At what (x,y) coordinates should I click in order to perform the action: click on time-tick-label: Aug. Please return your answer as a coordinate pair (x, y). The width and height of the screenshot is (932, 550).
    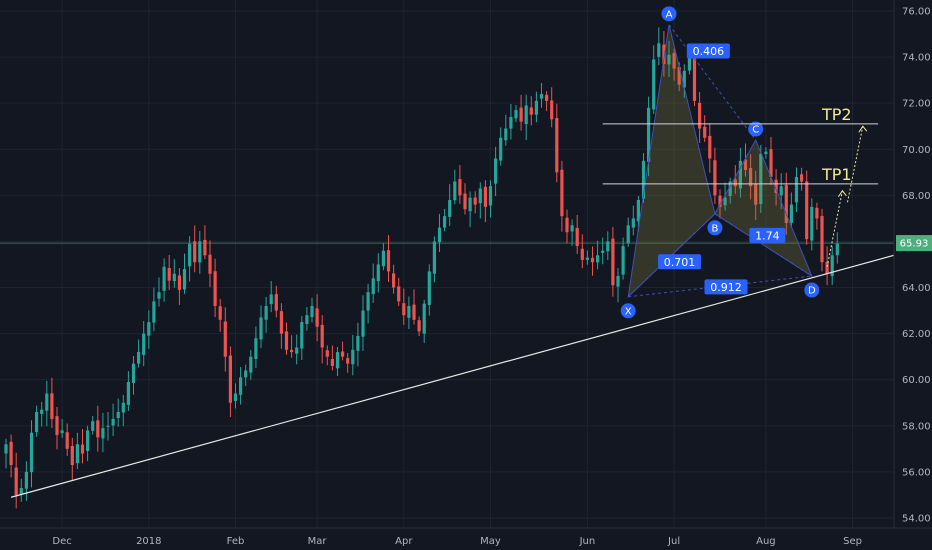
    Looking at the image, I should click on (766, 541).